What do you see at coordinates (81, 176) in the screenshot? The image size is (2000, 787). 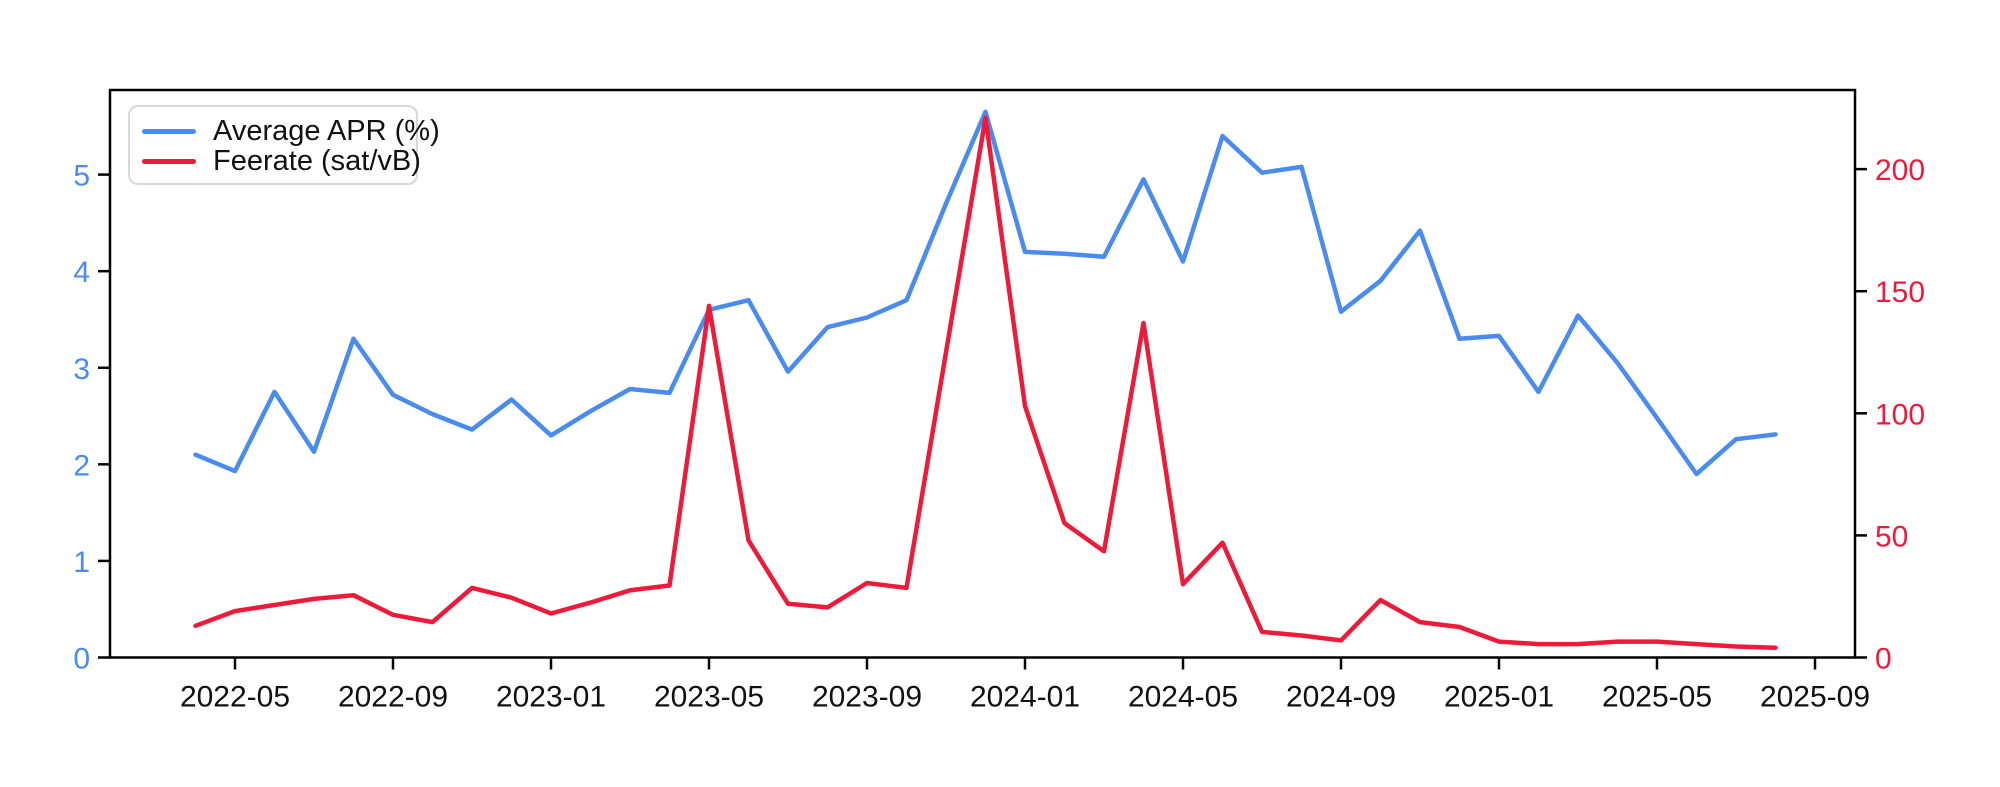 I see `y-left-tick-label: 5` at bounding box center [81, 176].